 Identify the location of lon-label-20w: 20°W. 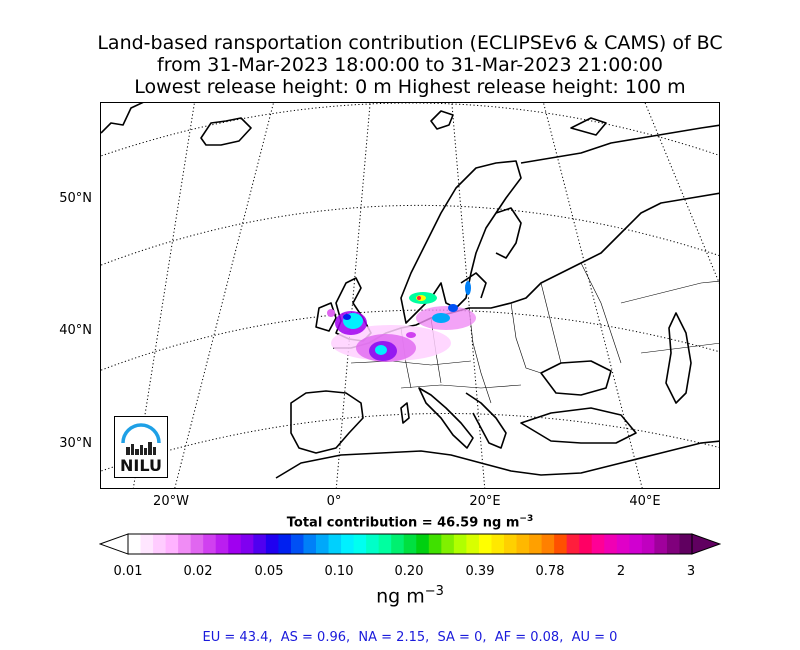
(171, 501).